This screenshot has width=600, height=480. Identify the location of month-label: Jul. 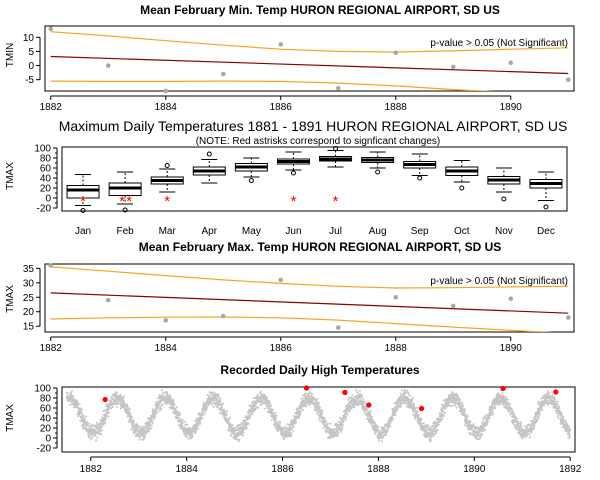
(335, 231).